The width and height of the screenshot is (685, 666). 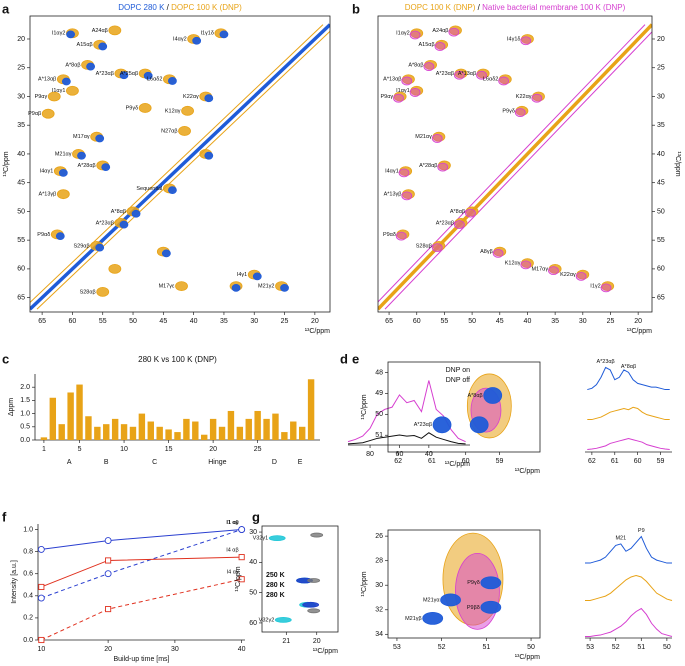 What do you see at coordinates (356, 8) in the screenshot?
I see `panel-letter: b` at bounding box center [356, 8].